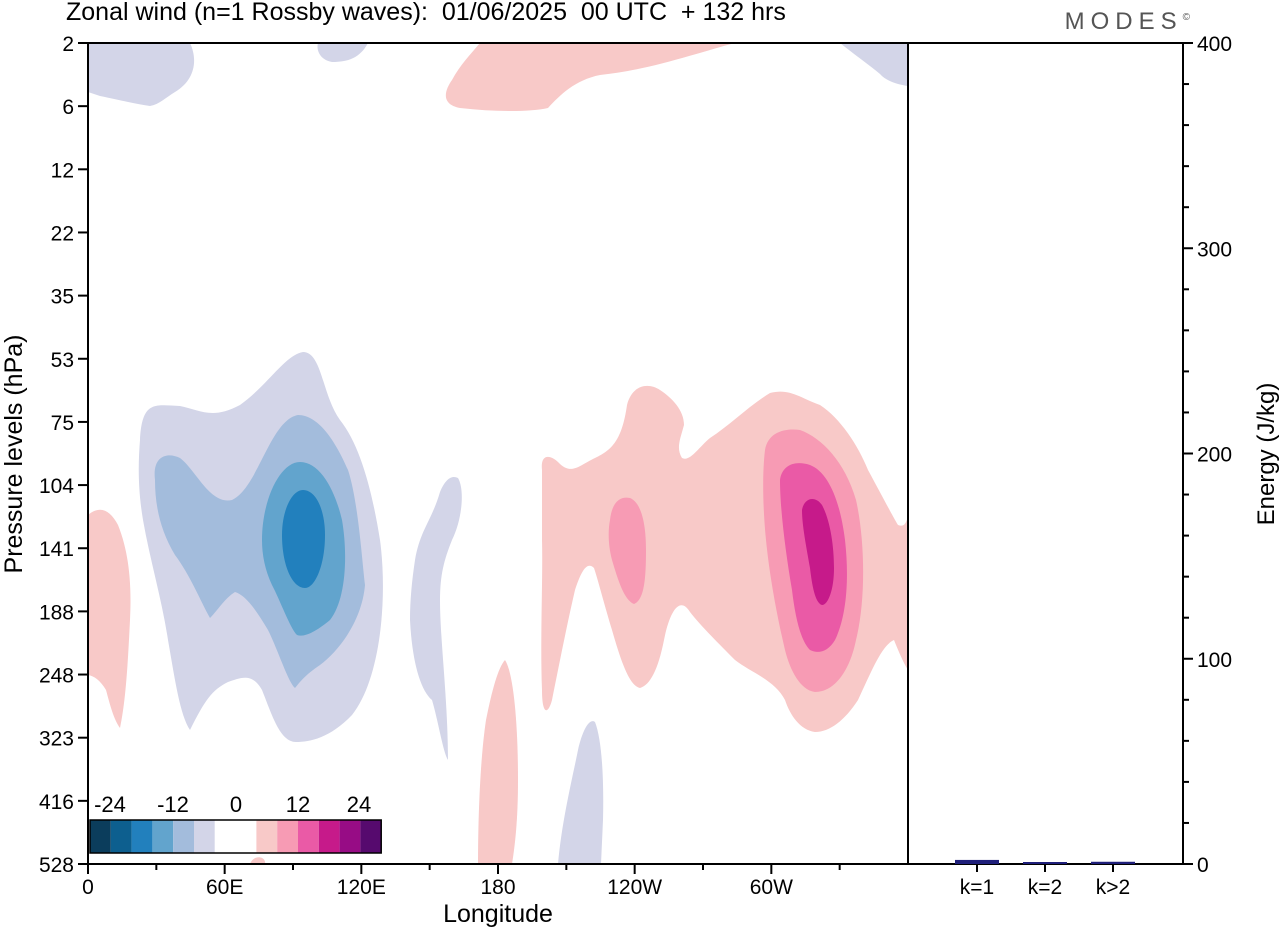 The width and height of the screenshot is (1280, 930). What do you see at coordinates (1123, 21) in the screenshot?
I see `brand-text: MODES` at bounding box center [1123, 21].